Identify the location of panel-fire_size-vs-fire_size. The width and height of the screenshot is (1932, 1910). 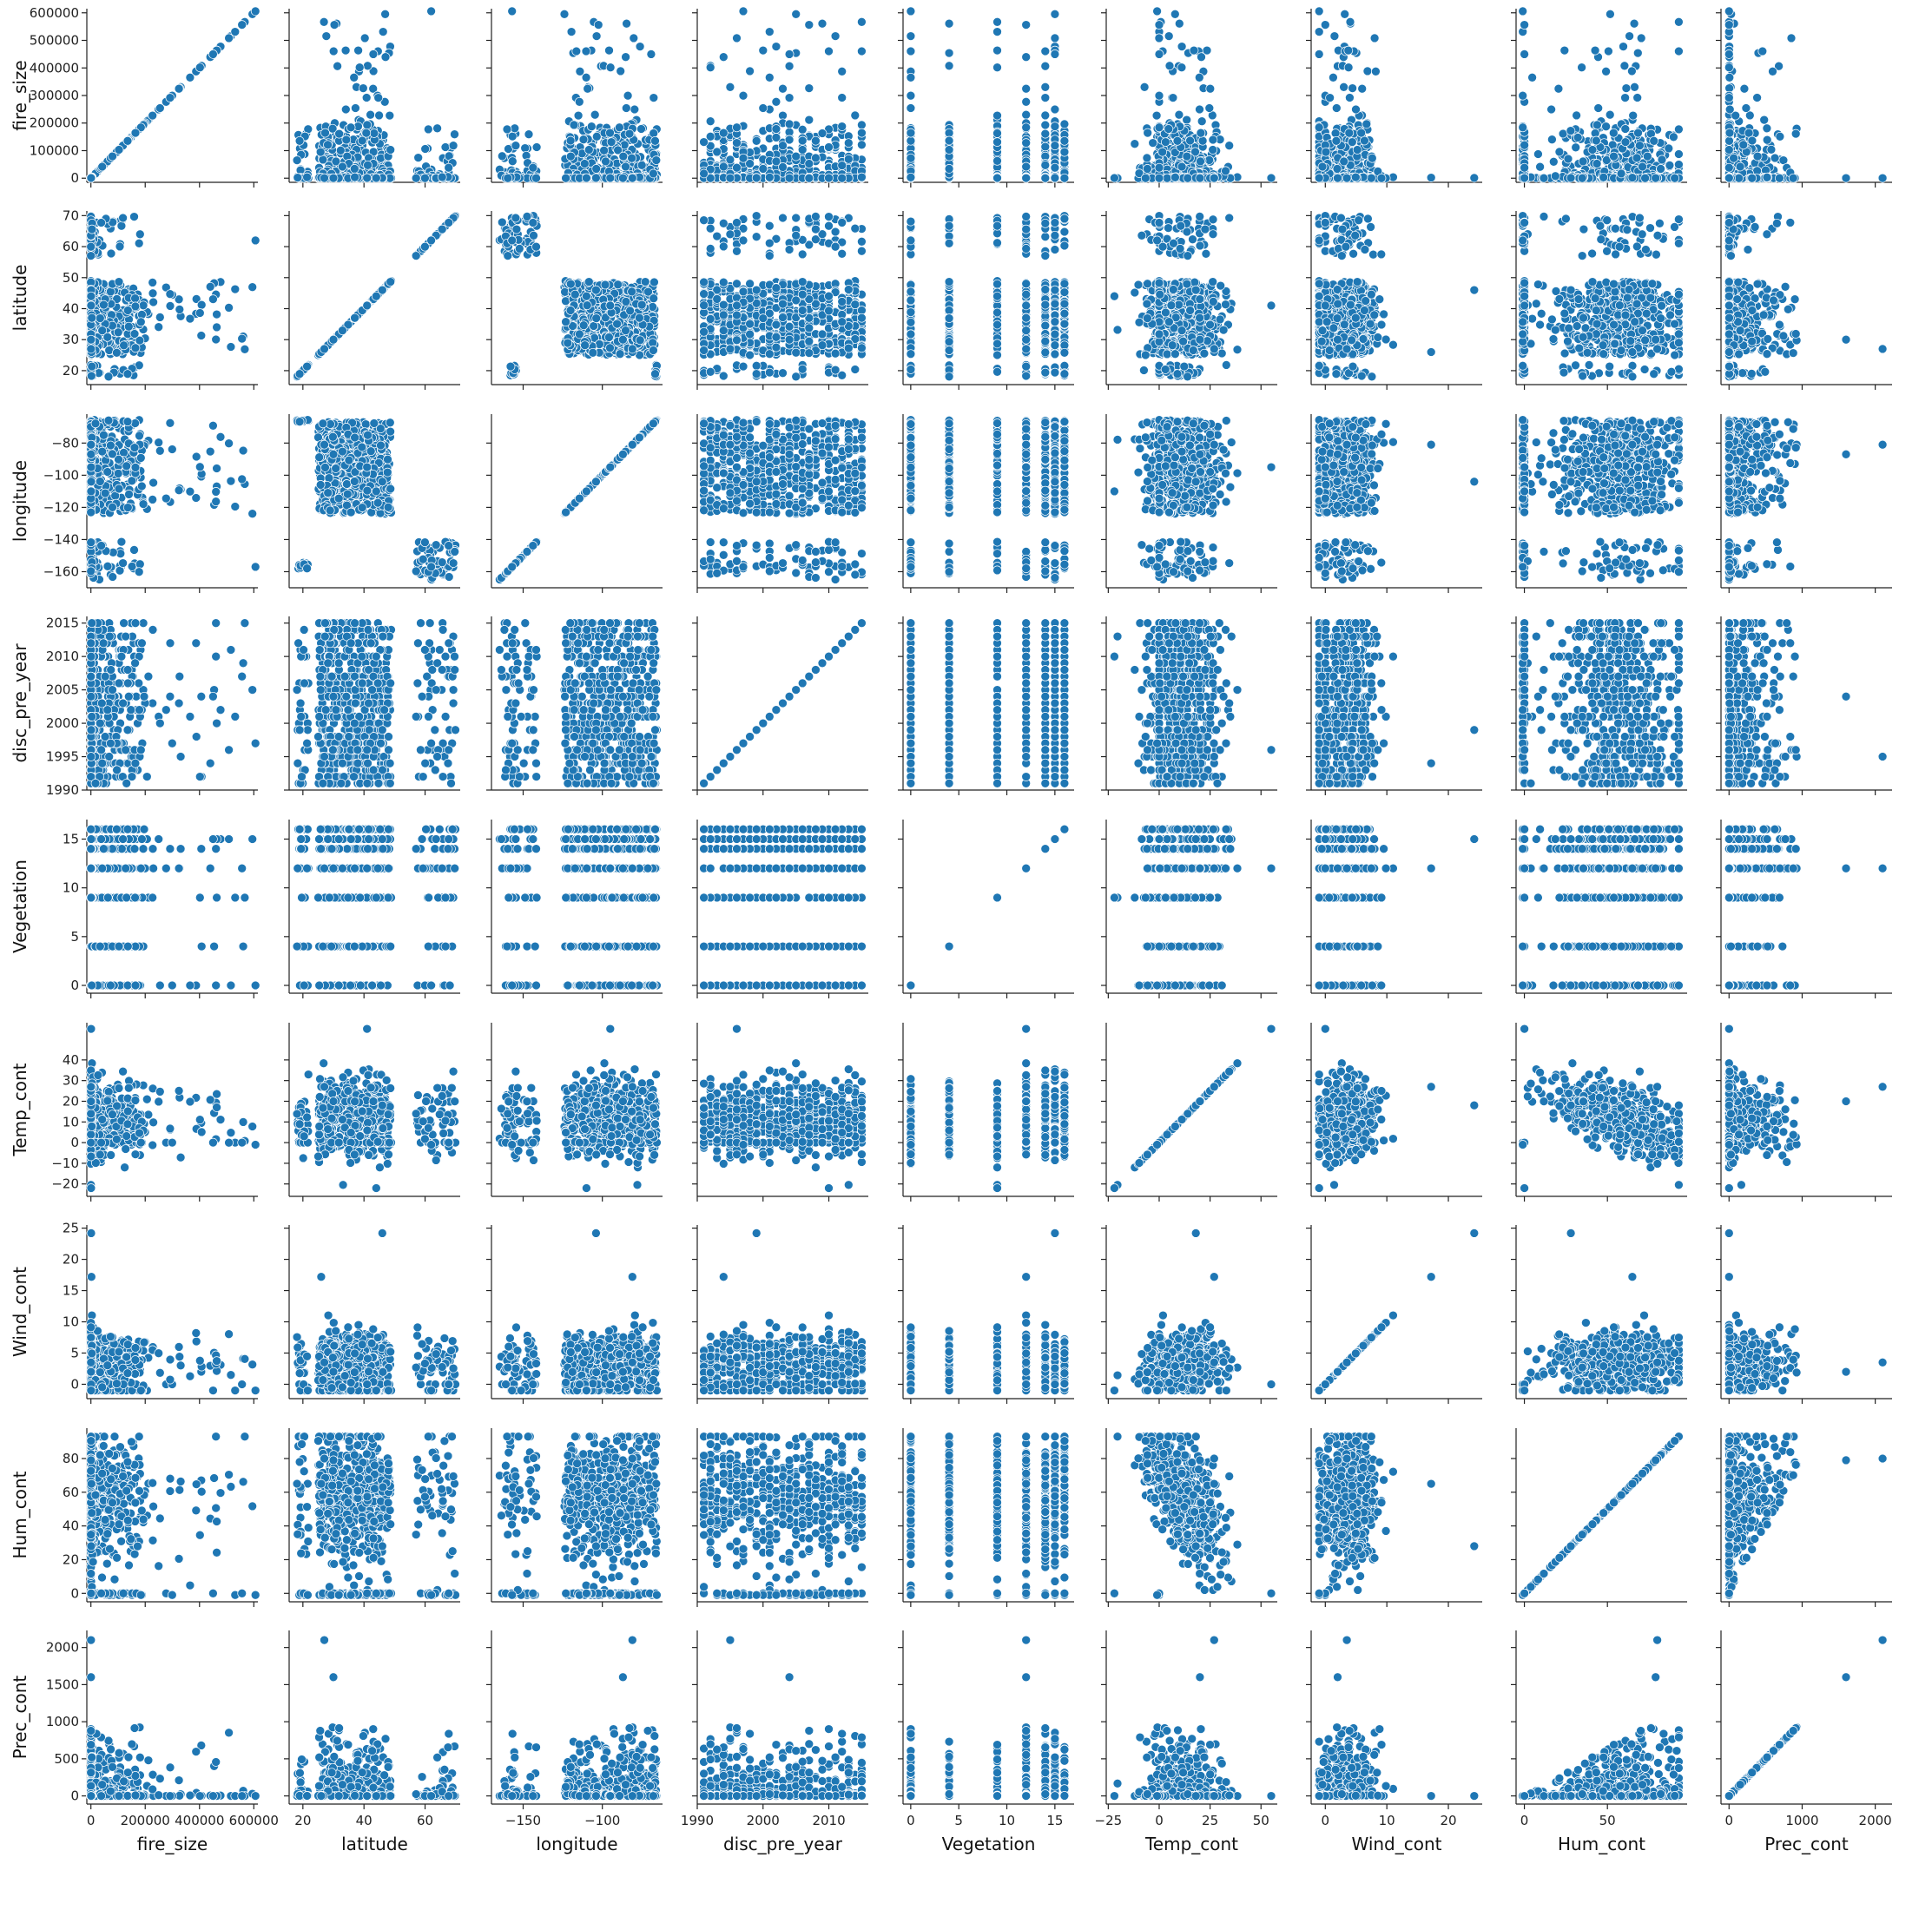
(171, 98).